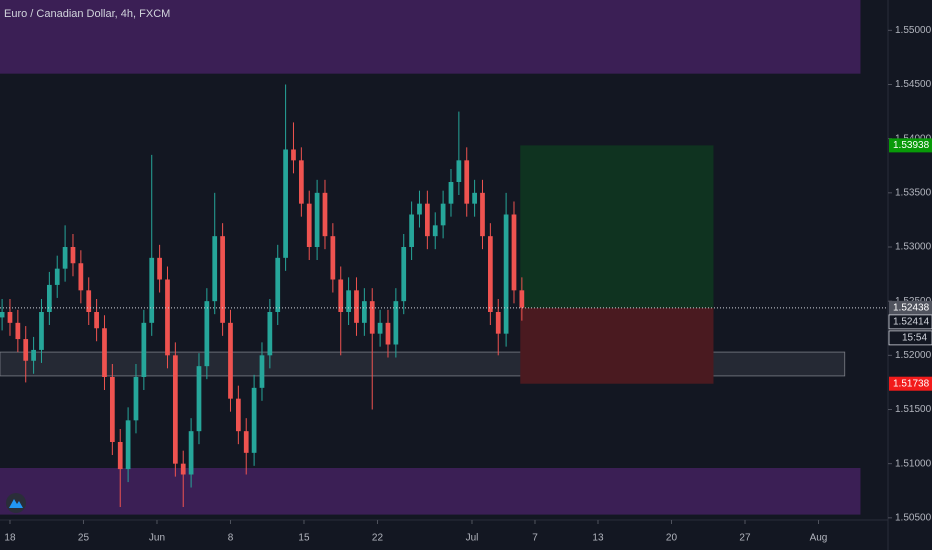 The image size is (932, 550). What do you see at coordinates (378, 538) in the screenshot?
I see `x-tick-label: 22` at bounding box center [378, 538].